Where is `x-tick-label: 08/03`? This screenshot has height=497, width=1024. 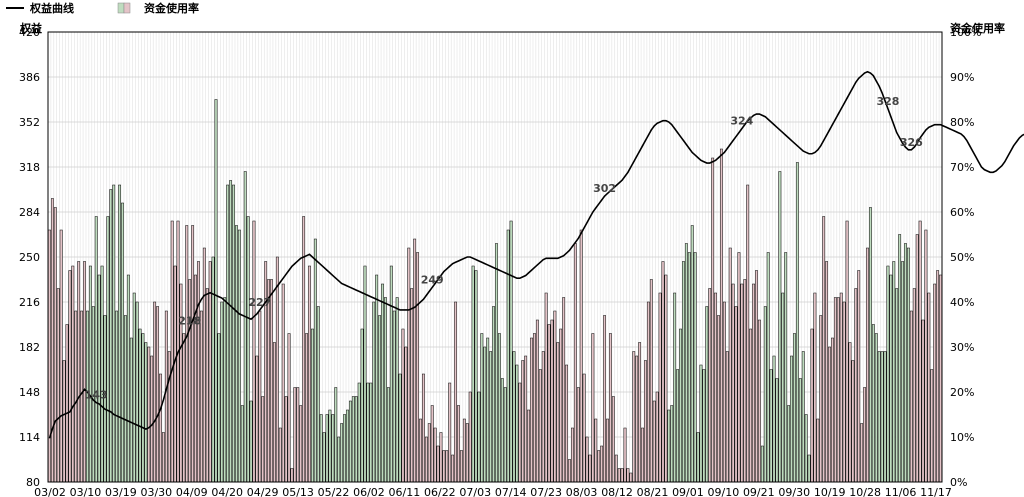
x-tick-label: 08/03 is located at coordinates (582, 491).